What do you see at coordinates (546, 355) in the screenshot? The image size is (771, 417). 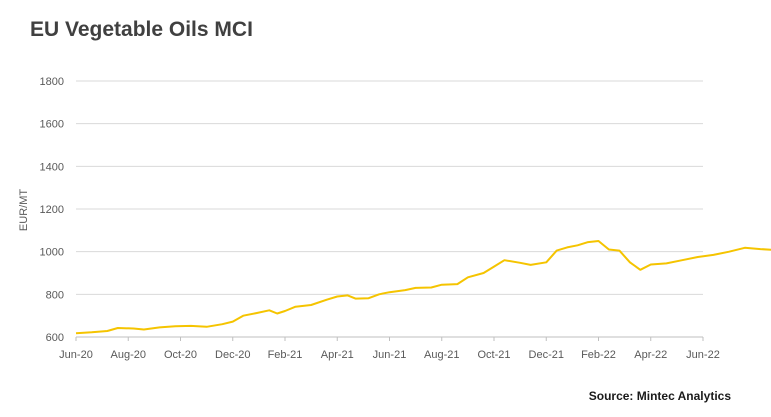 I see `x-tick-label: Dec-21` at bounding box center [546, 355].